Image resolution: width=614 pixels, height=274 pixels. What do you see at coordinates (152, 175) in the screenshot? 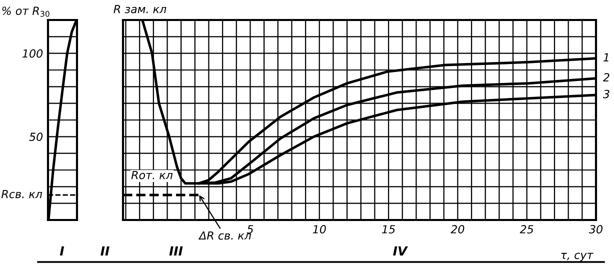
I see `annotation: Rот. кл` at bounding box center [152, 175].